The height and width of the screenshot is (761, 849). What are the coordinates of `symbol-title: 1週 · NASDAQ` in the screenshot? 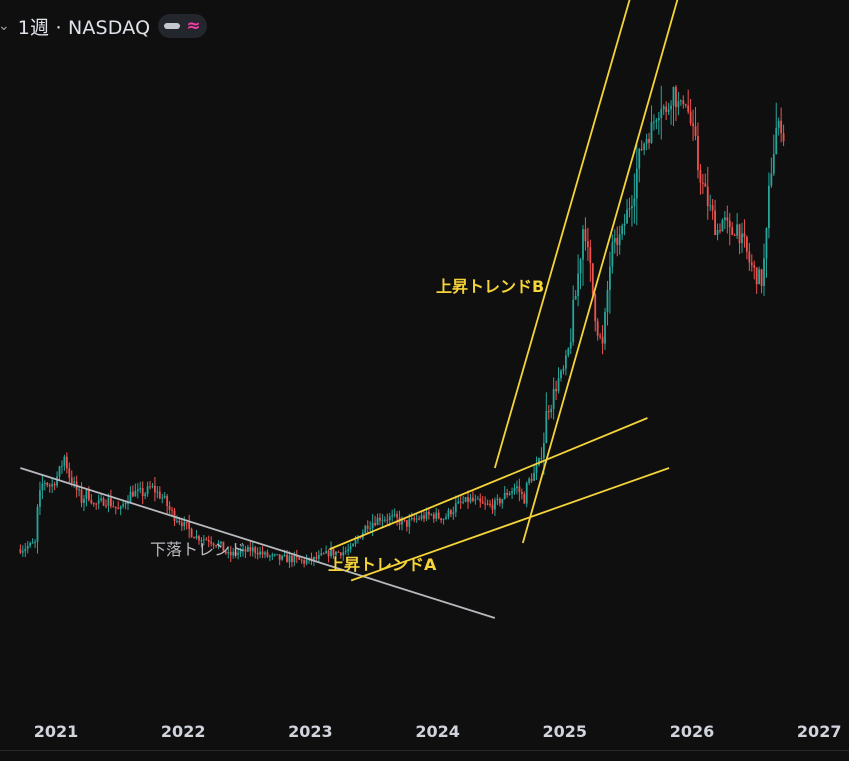 It's located at (84, 27).